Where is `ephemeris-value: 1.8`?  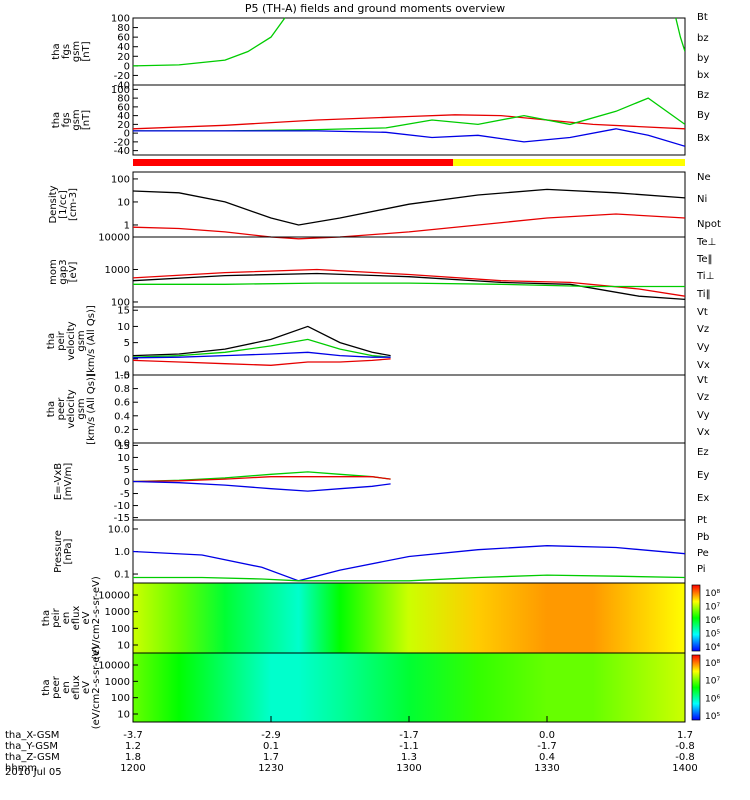 ephemeris-value: 1.8 is located at coordinates (133, 757).